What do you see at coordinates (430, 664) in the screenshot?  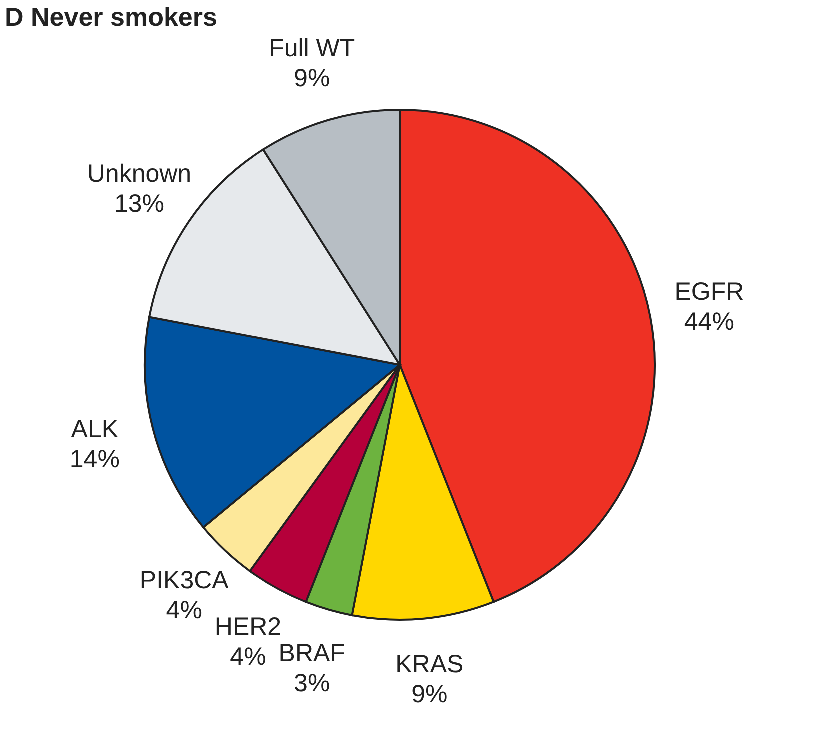 I see `slice-label: KRAS` at bounding box center [430, 664].